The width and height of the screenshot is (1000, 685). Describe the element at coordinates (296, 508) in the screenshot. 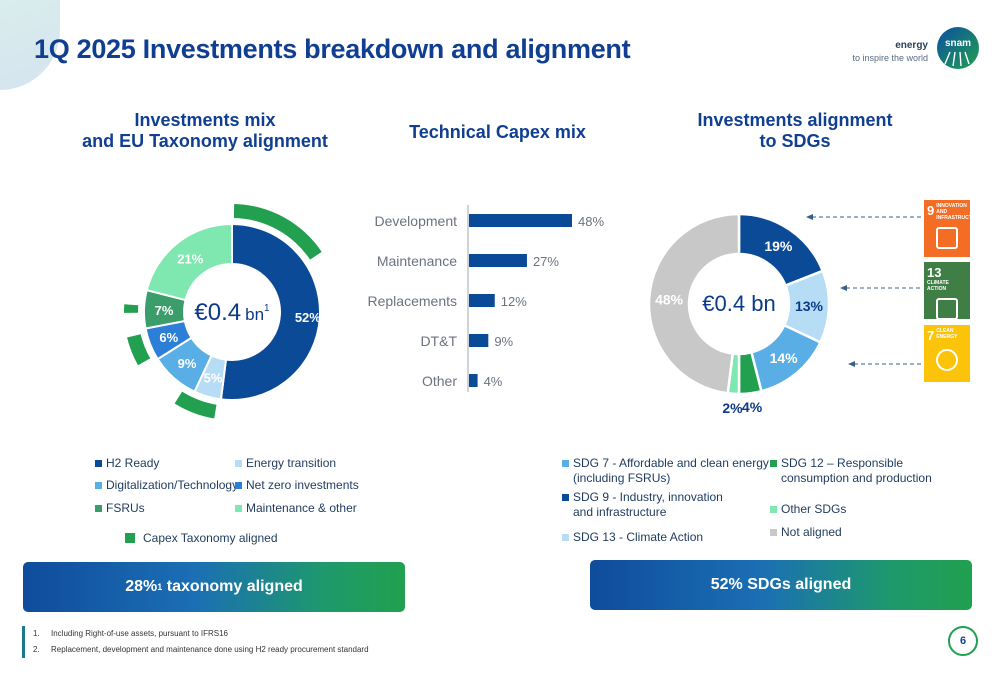

I see `legend-maintenance: Maintenance & other` at that location.